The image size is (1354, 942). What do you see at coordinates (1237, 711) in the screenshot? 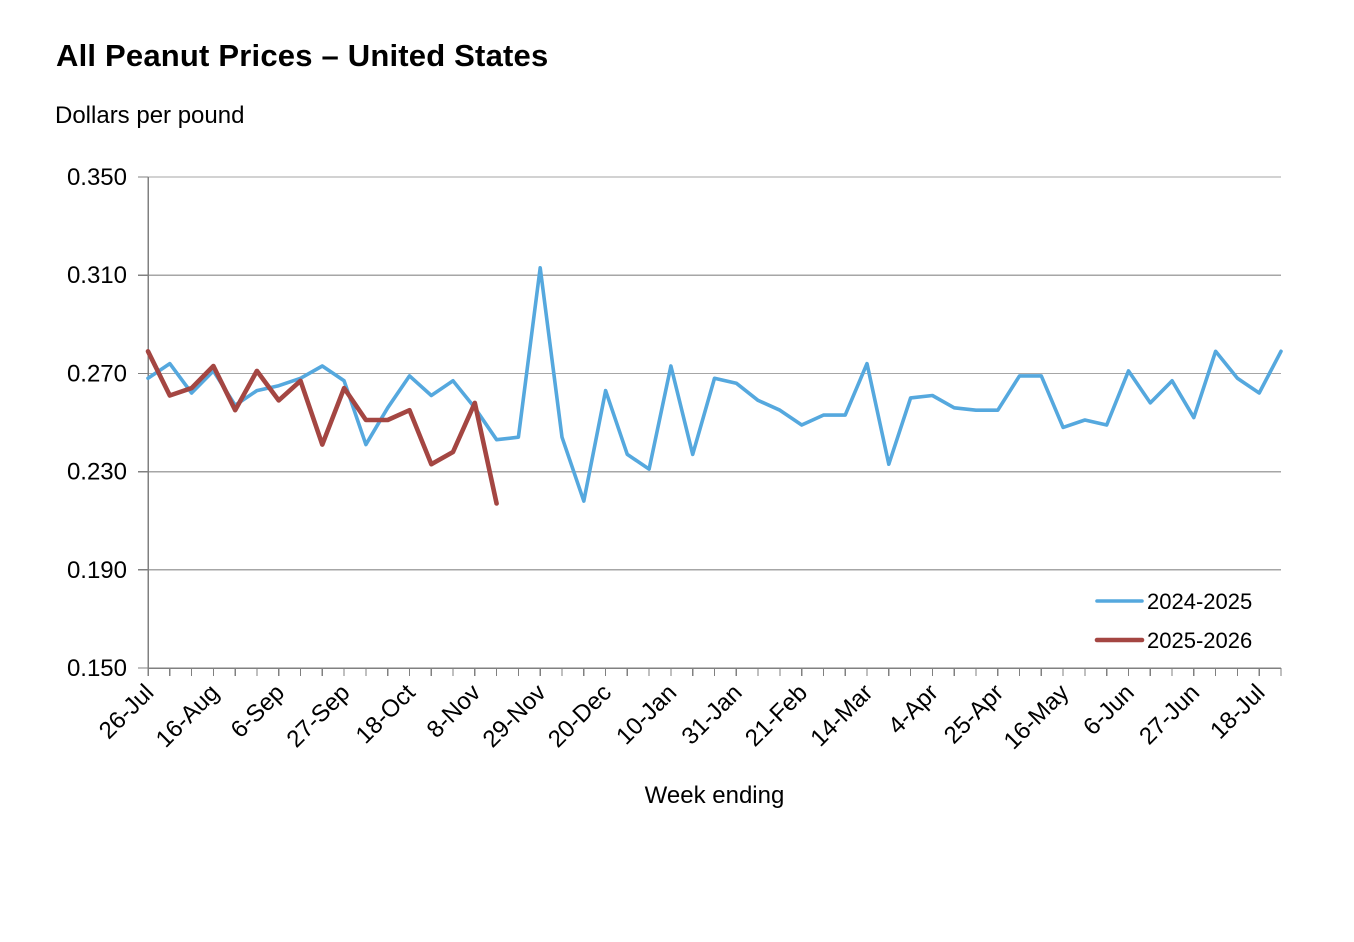
I see `x-axis-tick-label: 18-Jul` at bounding box center [1237, 711].